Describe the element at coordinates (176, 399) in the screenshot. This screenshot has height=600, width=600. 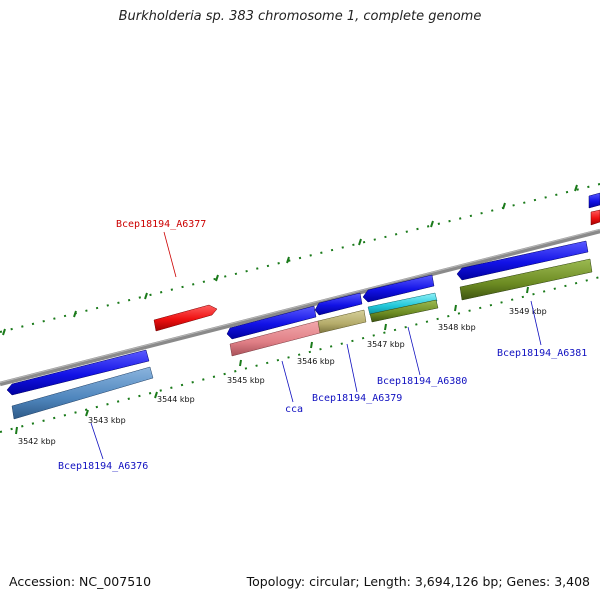
I see `tick-label: 3544 kbp` at that location.